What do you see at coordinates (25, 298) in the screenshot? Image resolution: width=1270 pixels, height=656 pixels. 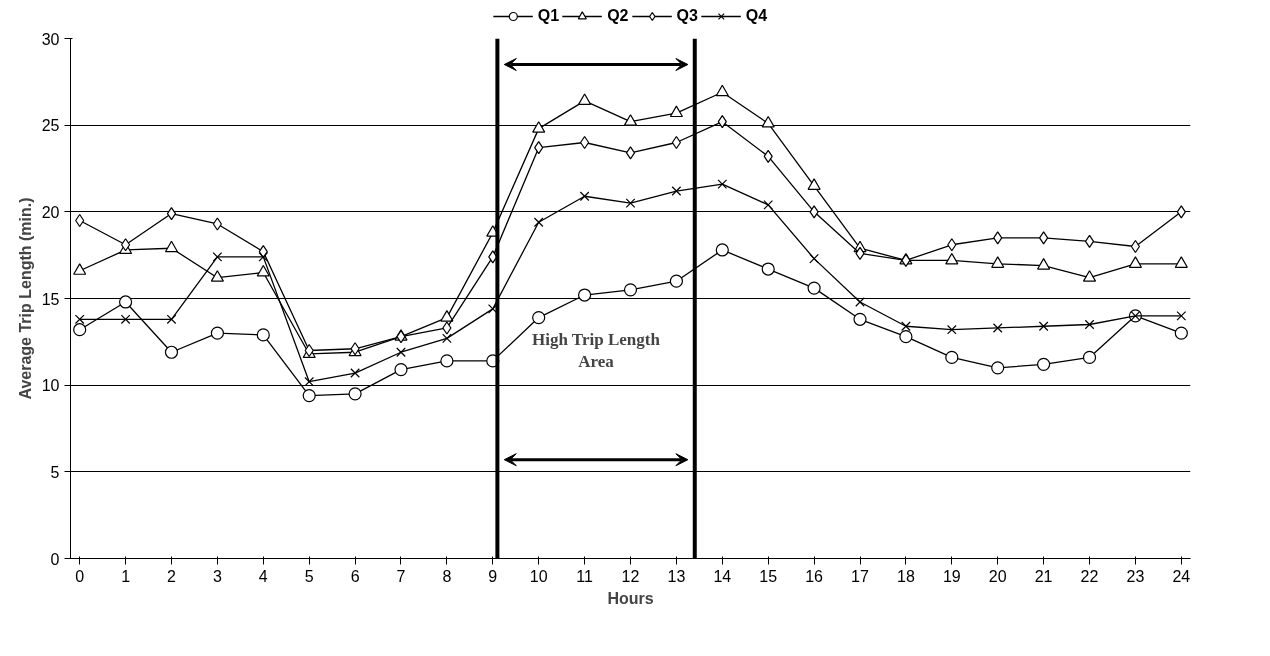 I see `y-axis-title: Average Trip Length (min.)` at bounding box center [25, 298].